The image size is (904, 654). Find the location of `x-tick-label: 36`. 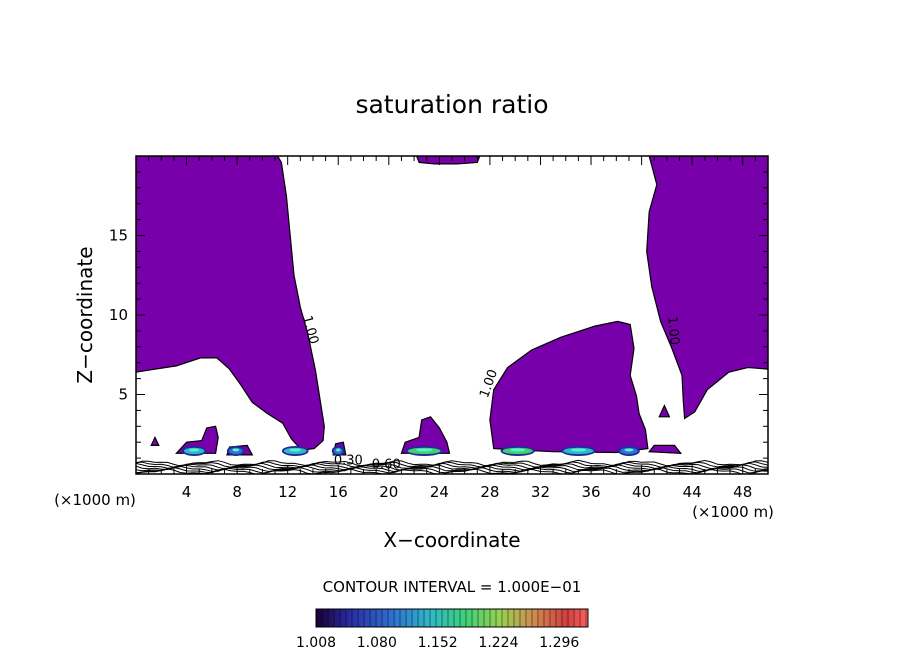

x-tick-label: 36 is located at coordinates (590, 492).